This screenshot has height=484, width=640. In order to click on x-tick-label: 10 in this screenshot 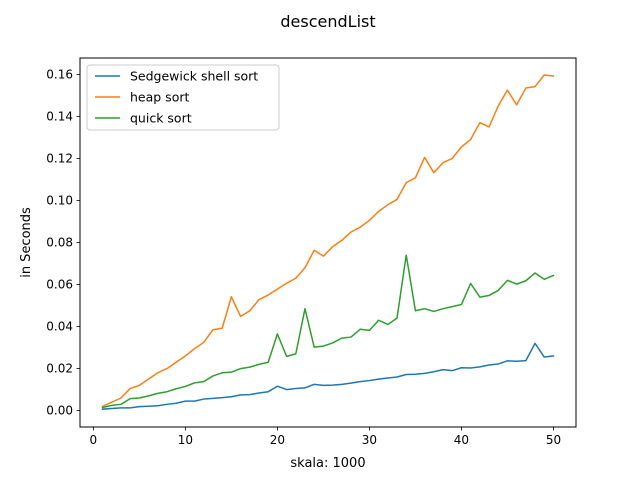, I will do `click(185, 440)`.